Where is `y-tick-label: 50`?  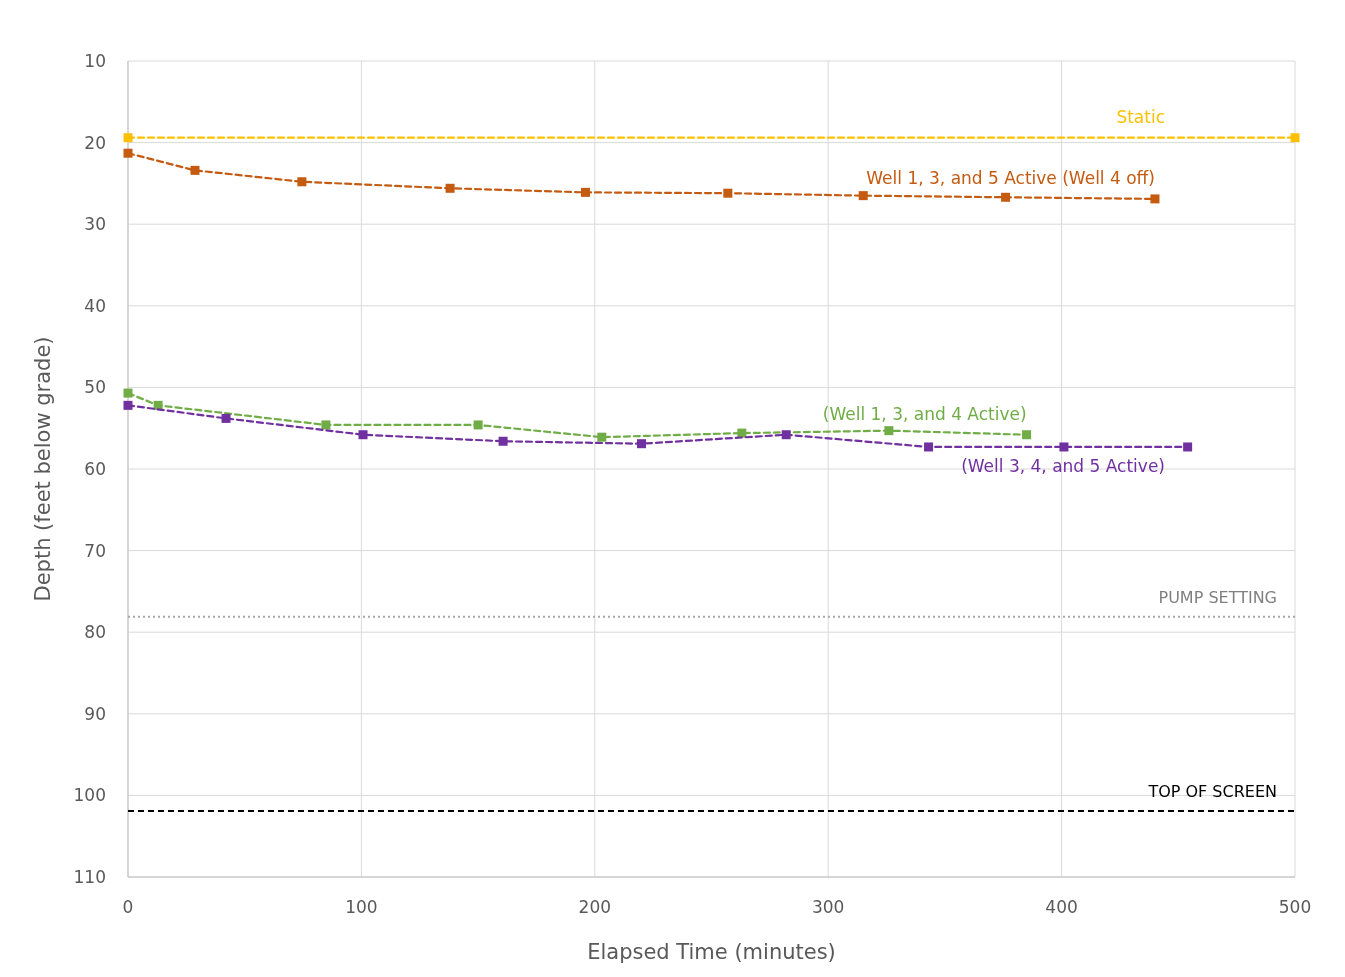 y-tick-label: 50 is located at coordinates (95, 387).